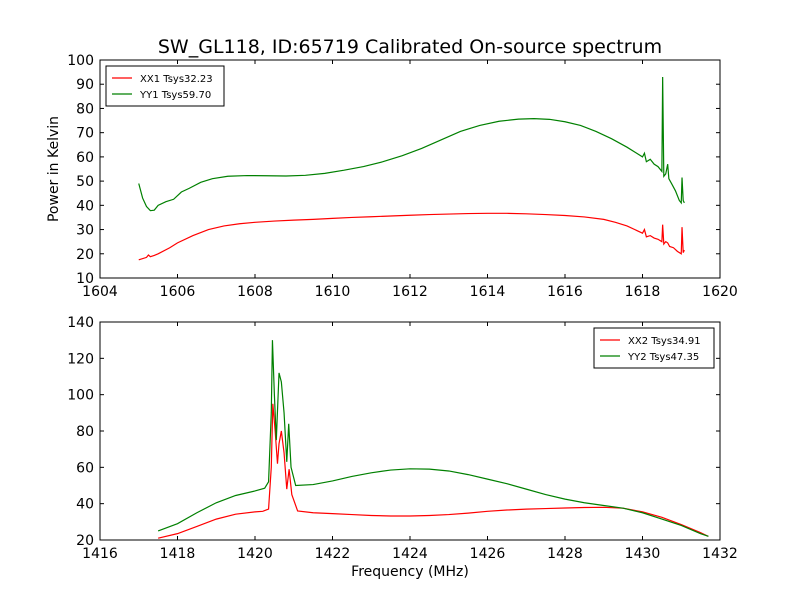 This screenshot has width=800, height=600. I want to click on x-tick-label: 1430, so click(643, 554).